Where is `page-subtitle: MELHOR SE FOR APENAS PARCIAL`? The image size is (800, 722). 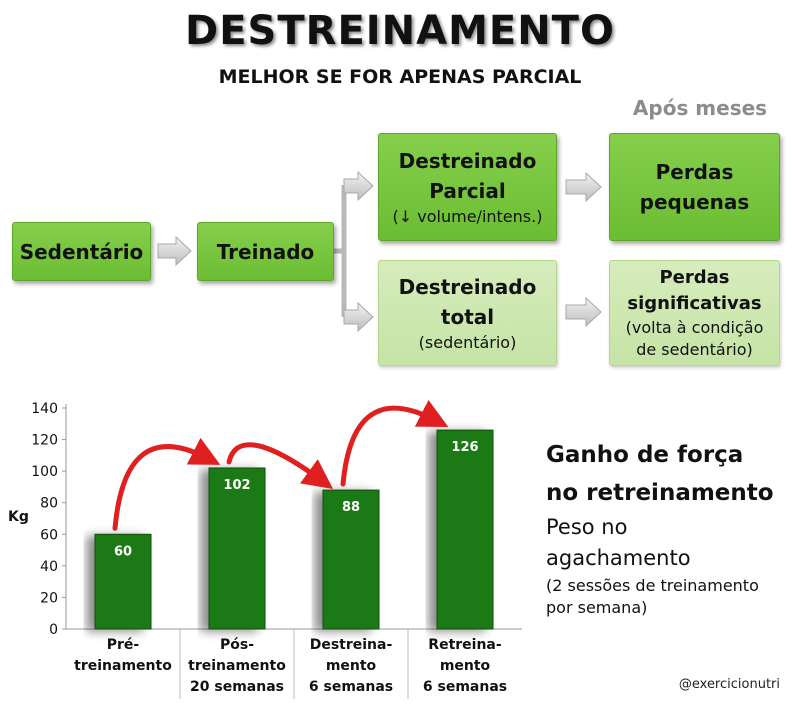 page-subtitle: MELHOR SE FOR APENAS PARCIAL is located at coordinates (400, 77).